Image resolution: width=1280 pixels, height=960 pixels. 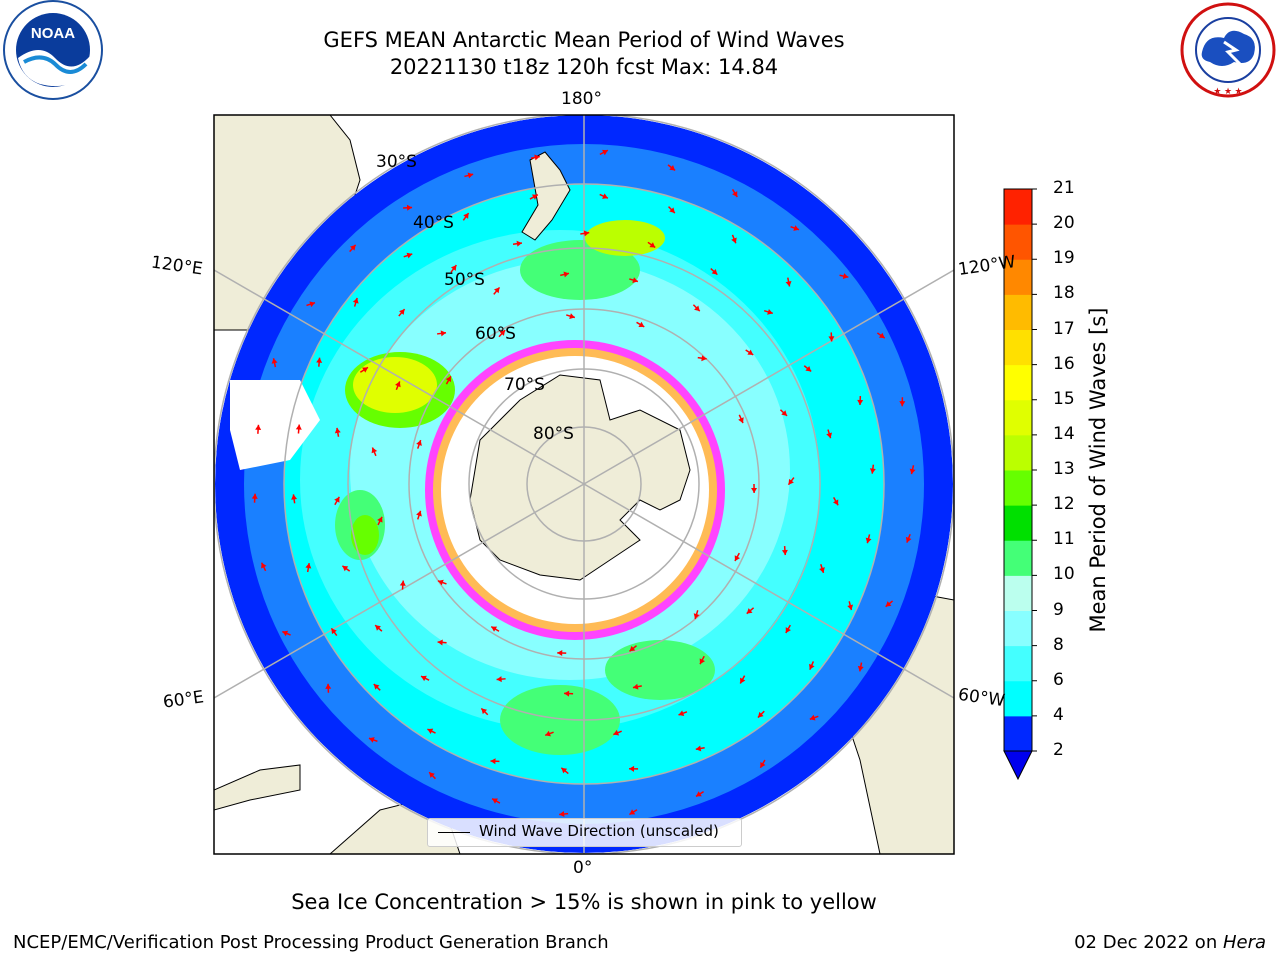 I want to click on antarctica-land, so click(x=580, y=477).